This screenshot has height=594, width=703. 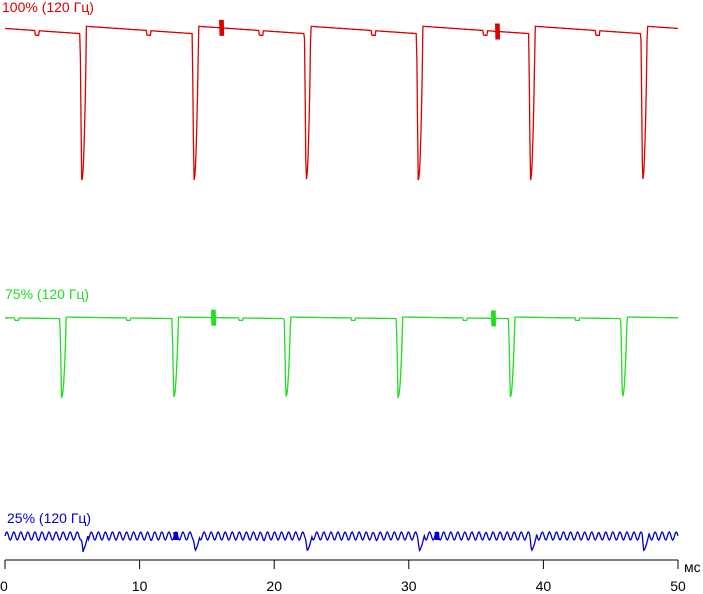 I want to click on x-tick-label: 10, so click(x=140, y=586).